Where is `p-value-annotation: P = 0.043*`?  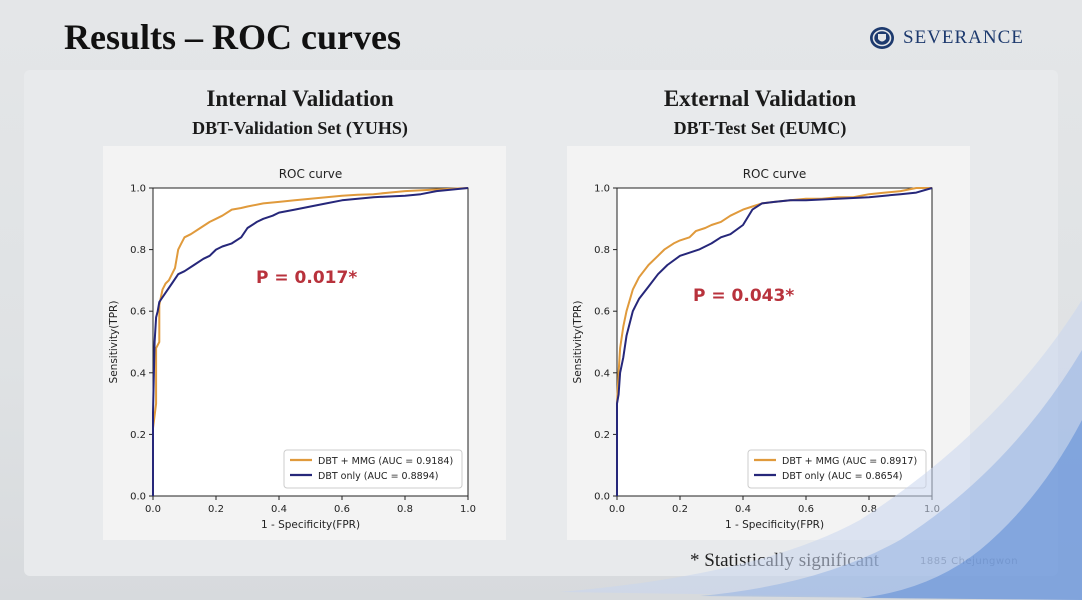
p-value-annotation: P = 0.043* is located at coordinates (743, 296).